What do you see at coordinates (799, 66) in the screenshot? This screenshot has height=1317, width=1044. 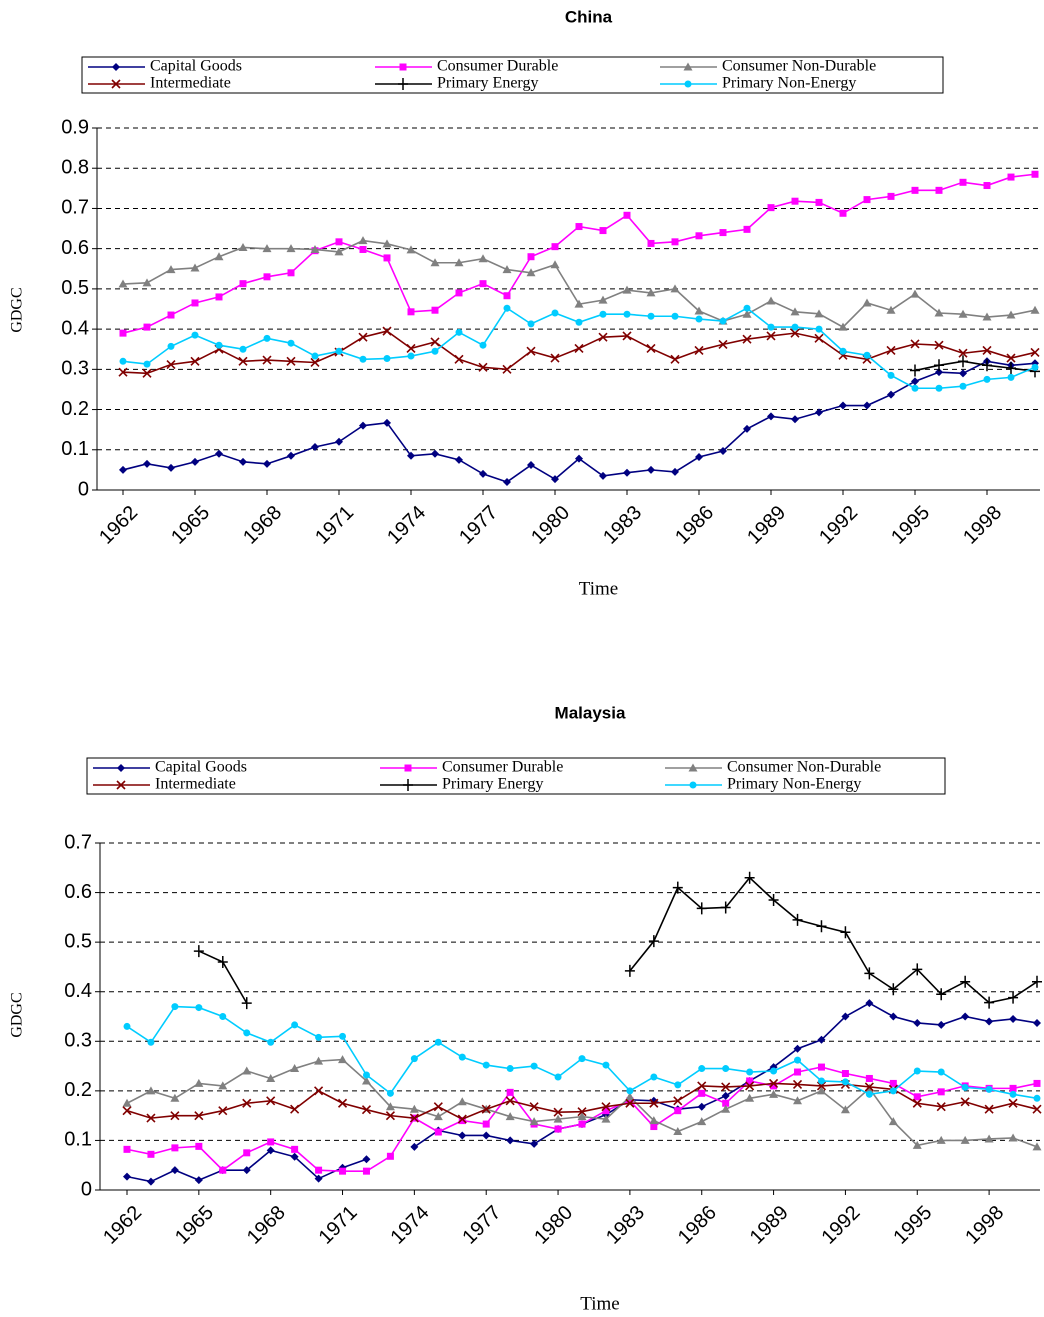 I see `legend-label: Consumer Non-Durable` at bounding box center [799, 66].